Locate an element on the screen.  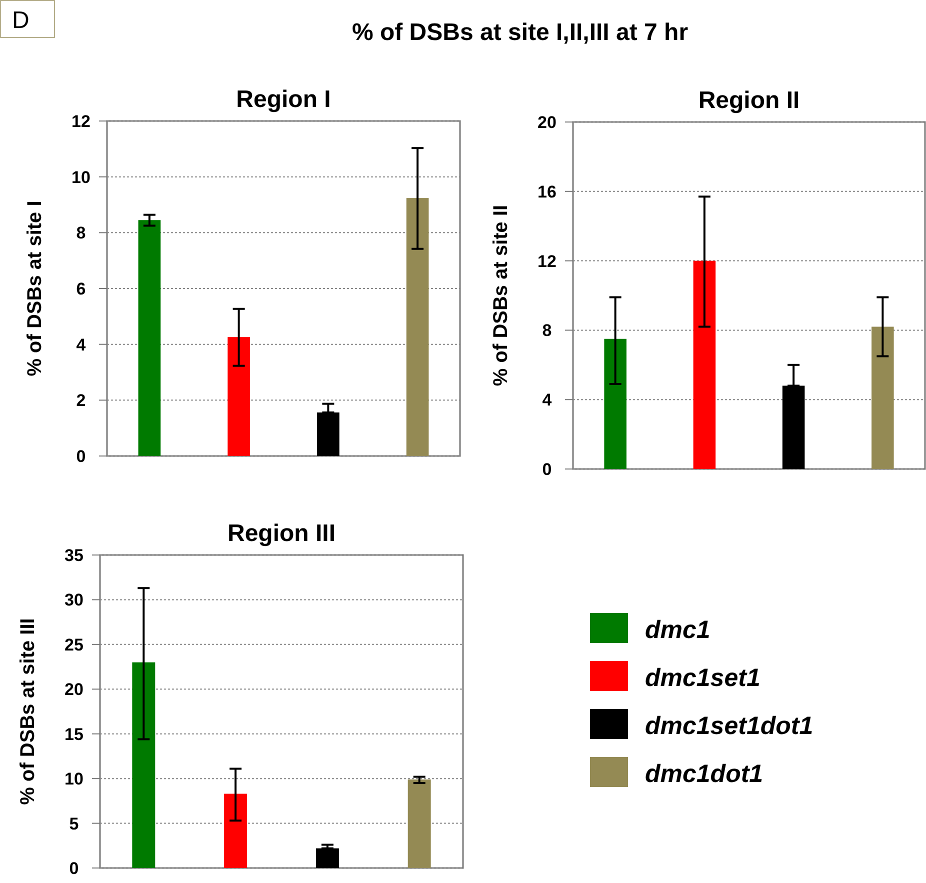
y-tick-label: 6 is located at coordinates (81, 289).